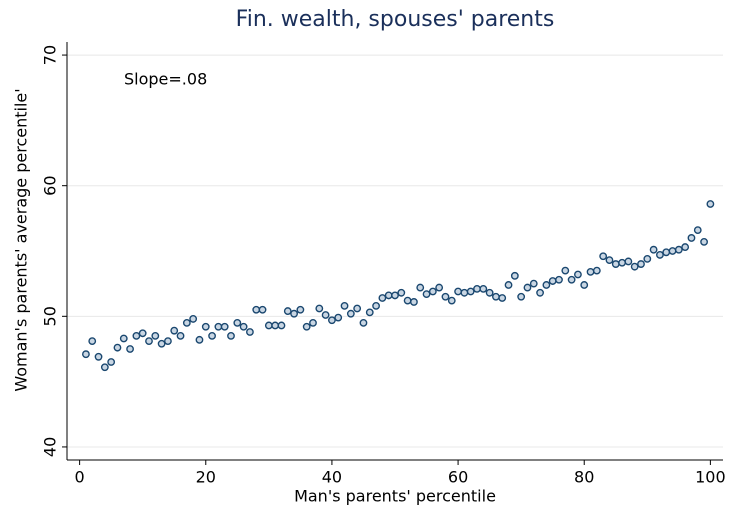 The image size is (732, 513). What do you see at coordinates (165, 79) in the screenshot?
I see `annotation: Slope=.08` at bounding box center [165, 79].